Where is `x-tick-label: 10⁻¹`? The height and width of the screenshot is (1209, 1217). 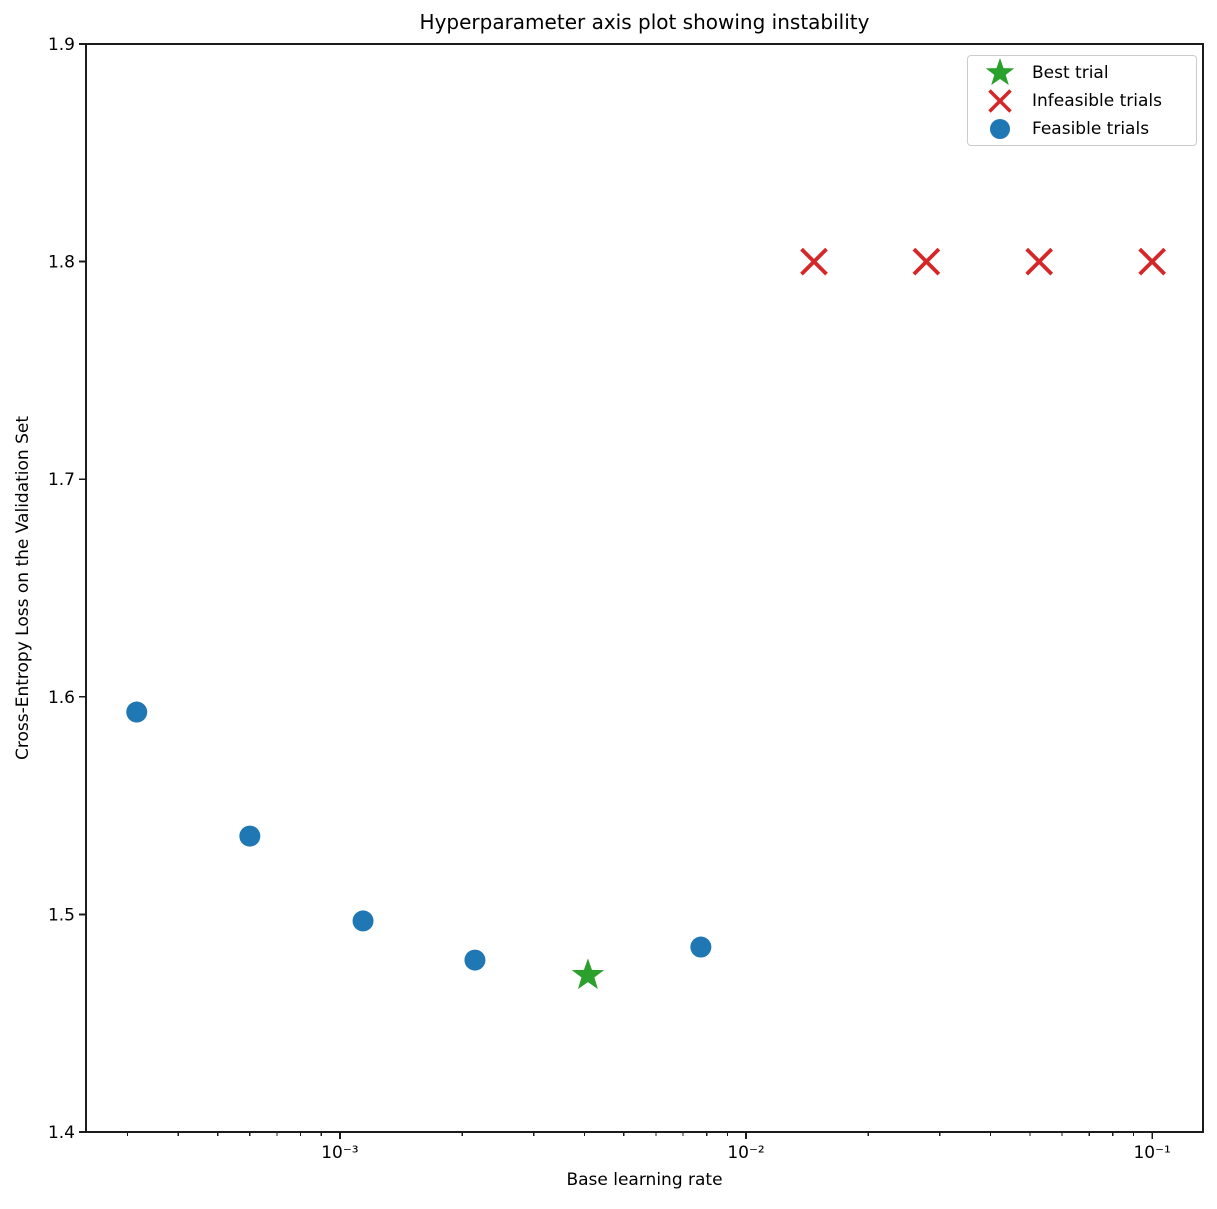
x-tick-label: 10⁻¹ is located at coordinates (1151, 1153).